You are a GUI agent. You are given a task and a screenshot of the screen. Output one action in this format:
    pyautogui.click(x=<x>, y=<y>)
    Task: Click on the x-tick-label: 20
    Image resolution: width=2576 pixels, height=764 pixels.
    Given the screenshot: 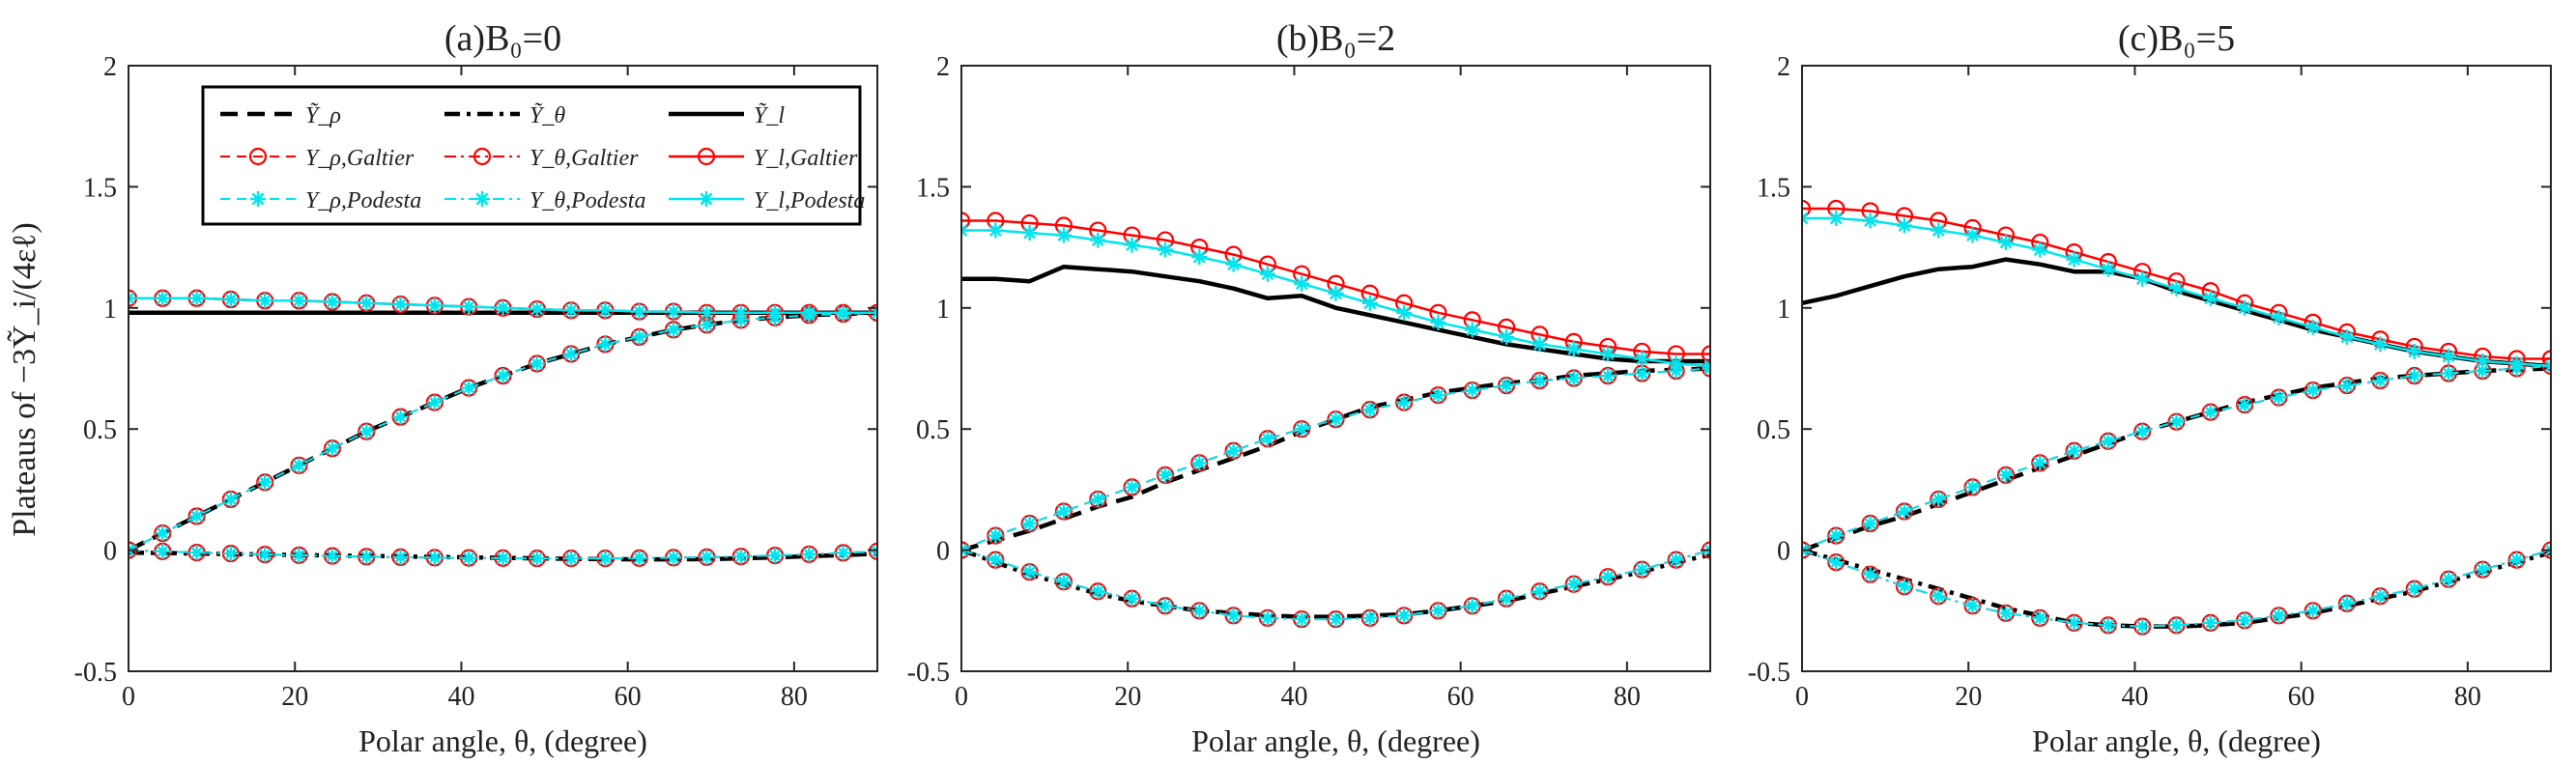 What is the action you would take?
    pyautogui.click(x=1969, y=697)
    